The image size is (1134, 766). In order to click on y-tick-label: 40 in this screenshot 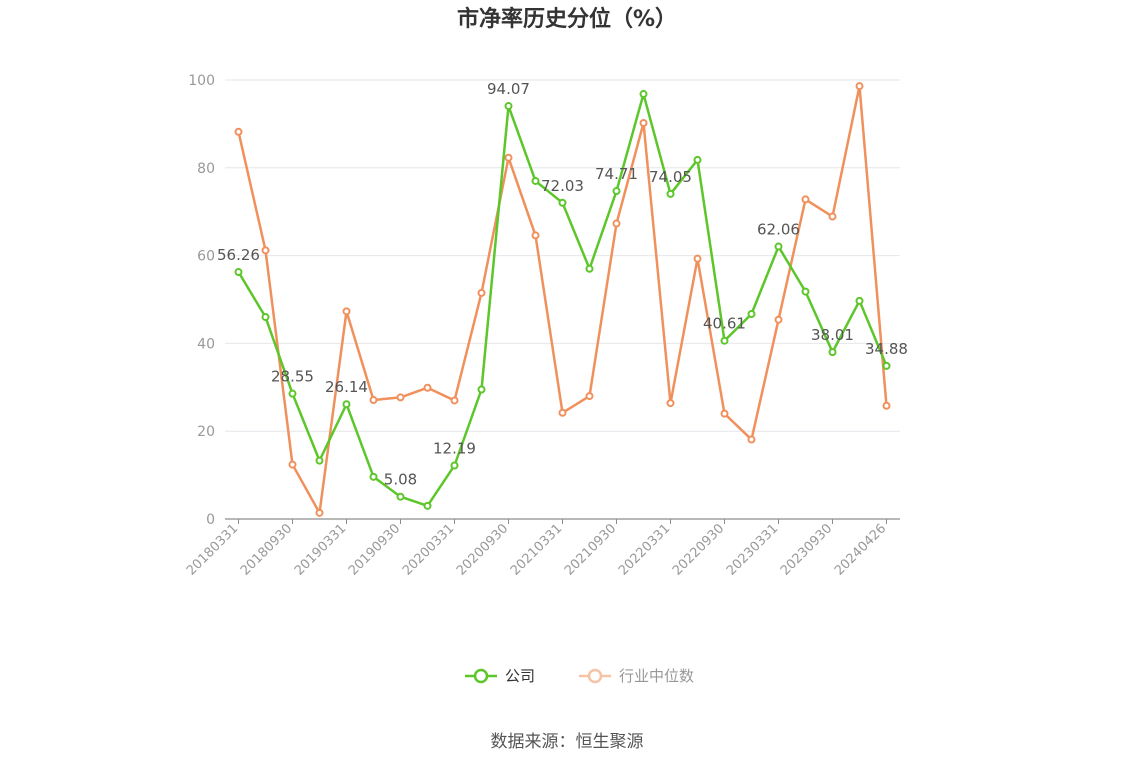, I will do `click(206, 344)`.